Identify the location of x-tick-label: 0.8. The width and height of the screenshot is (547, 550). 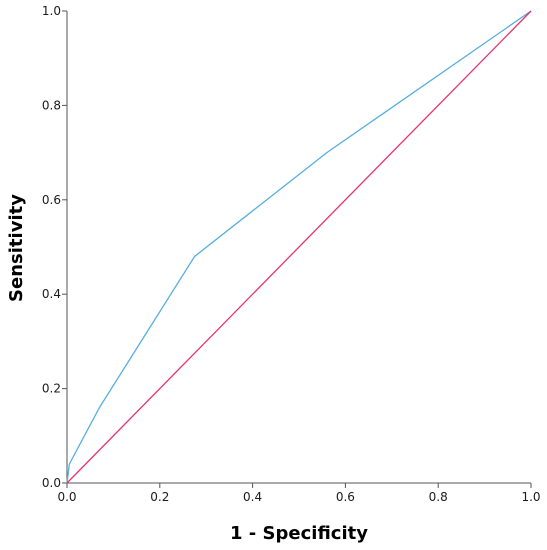
(438, 497).